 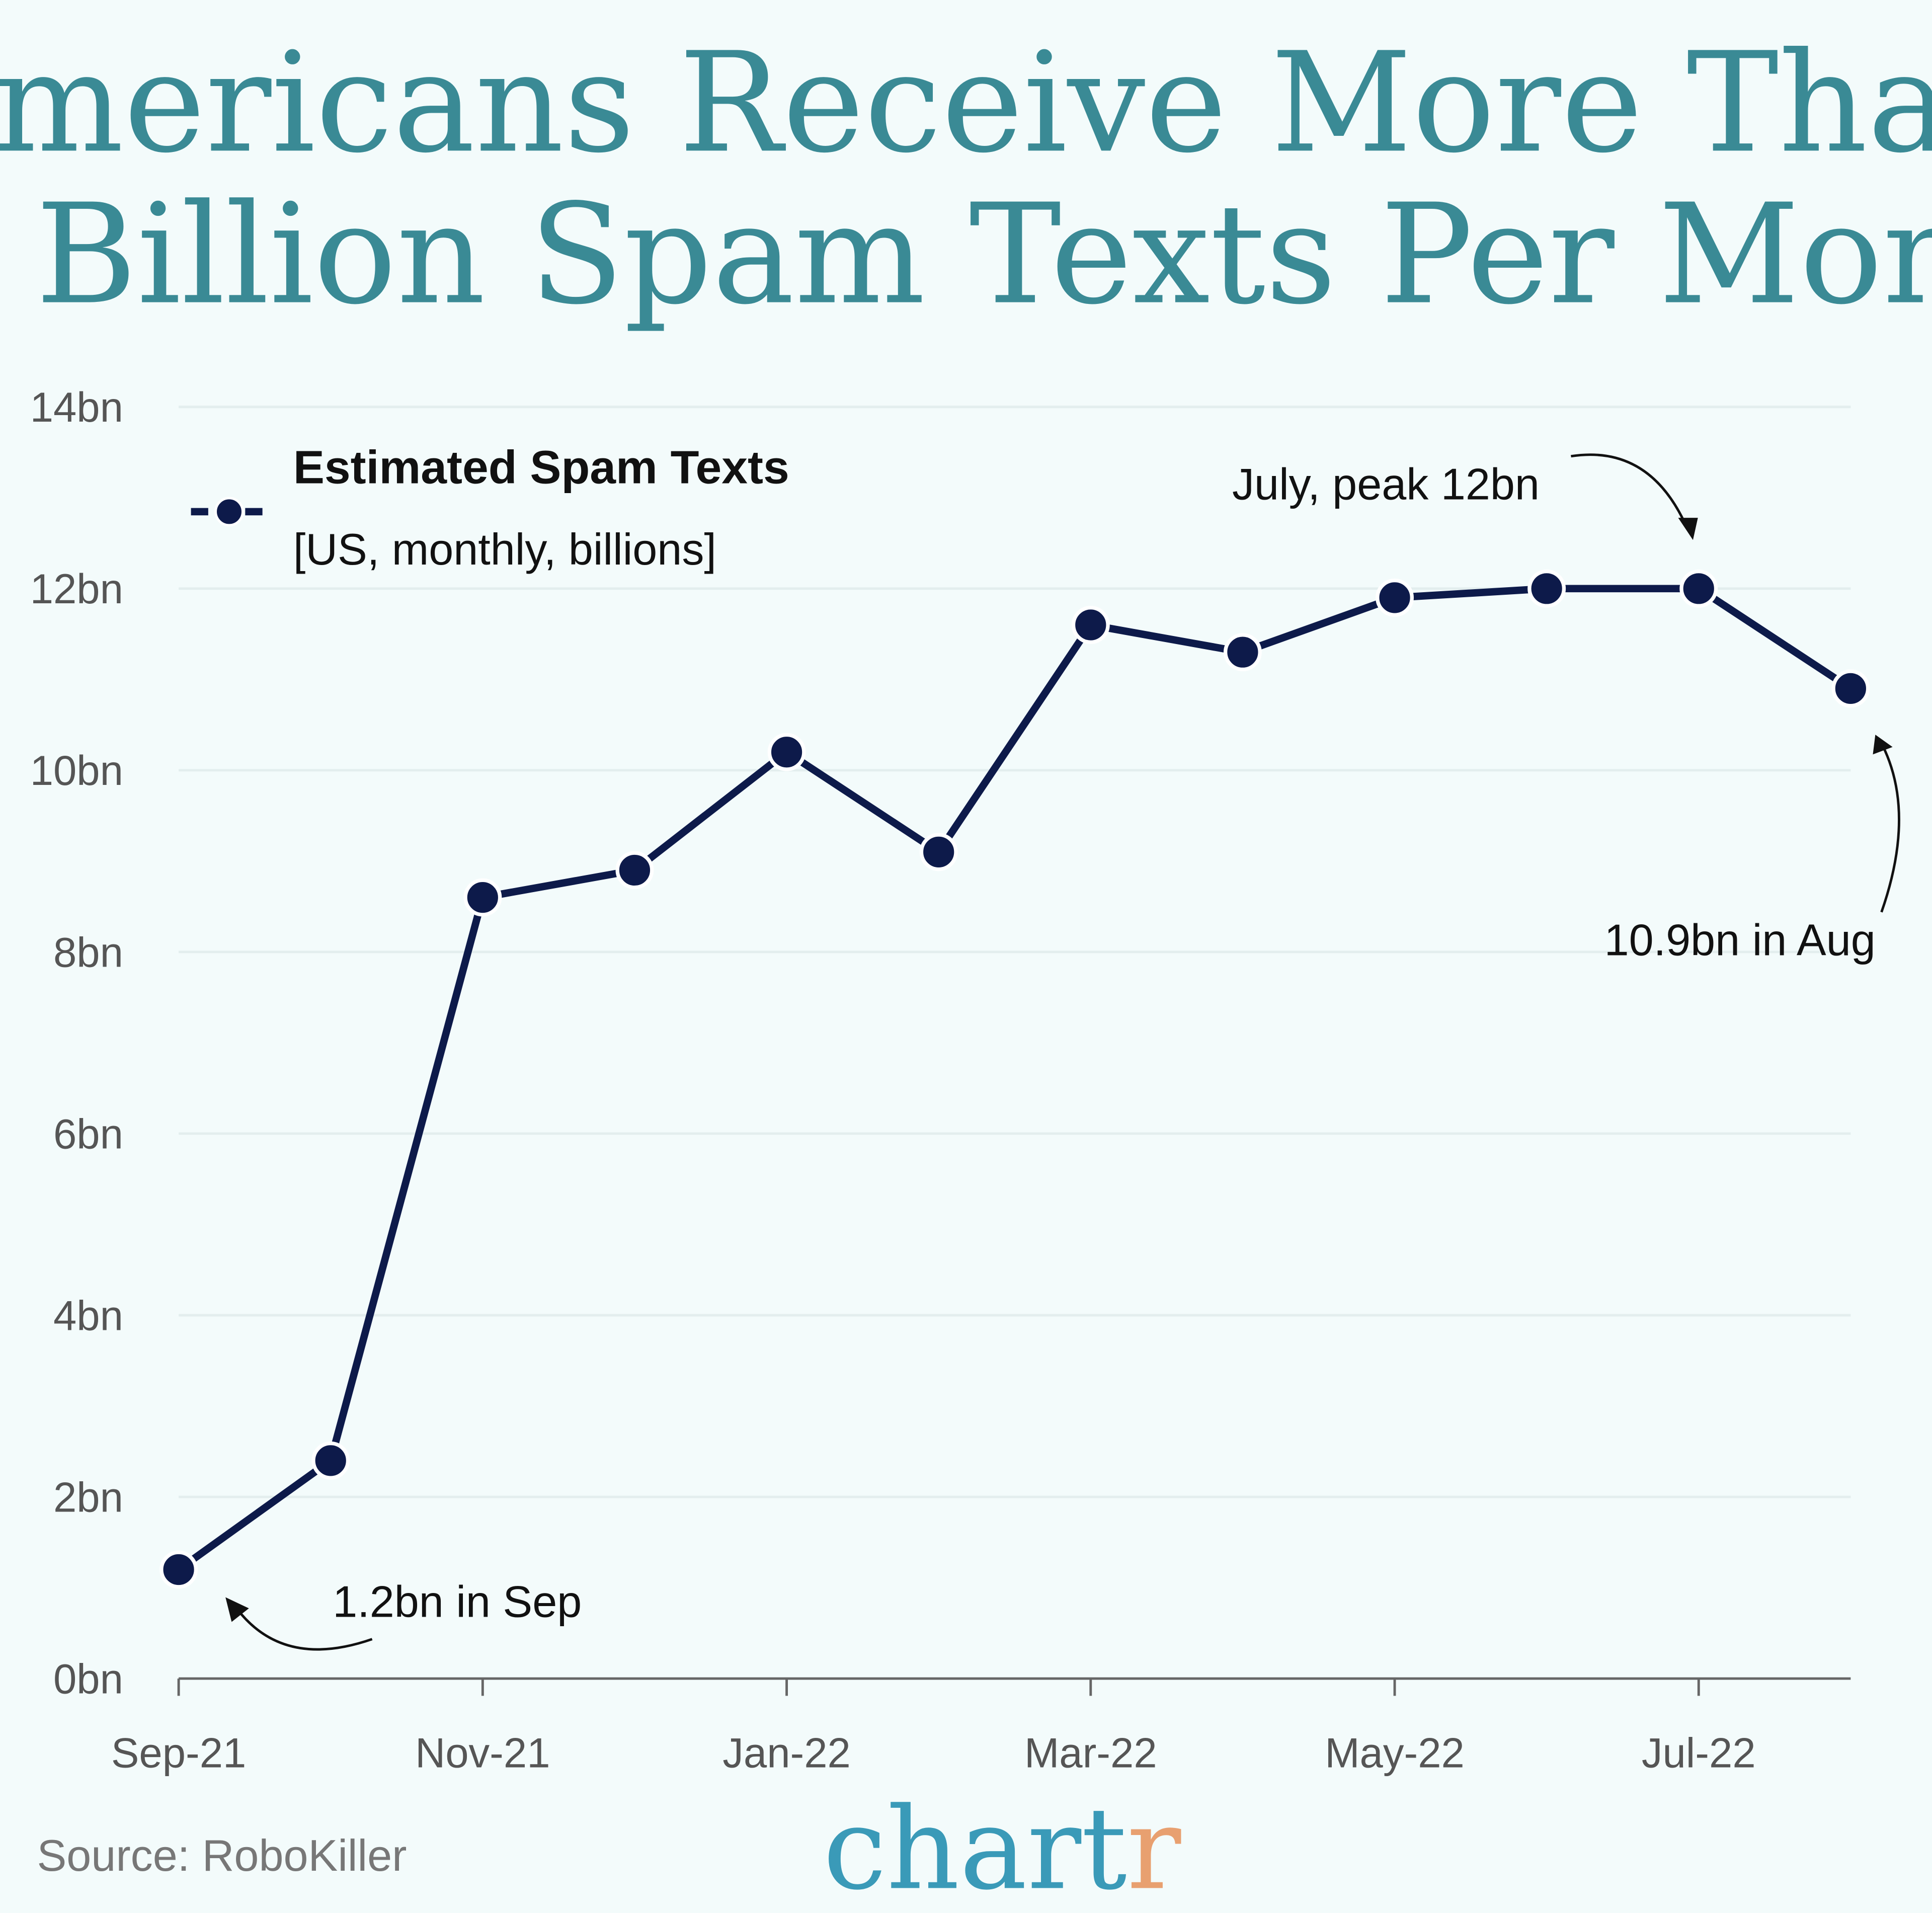 I want to click on legend-subtitle: [US, monthly, billions], so click(x=504, y=549).